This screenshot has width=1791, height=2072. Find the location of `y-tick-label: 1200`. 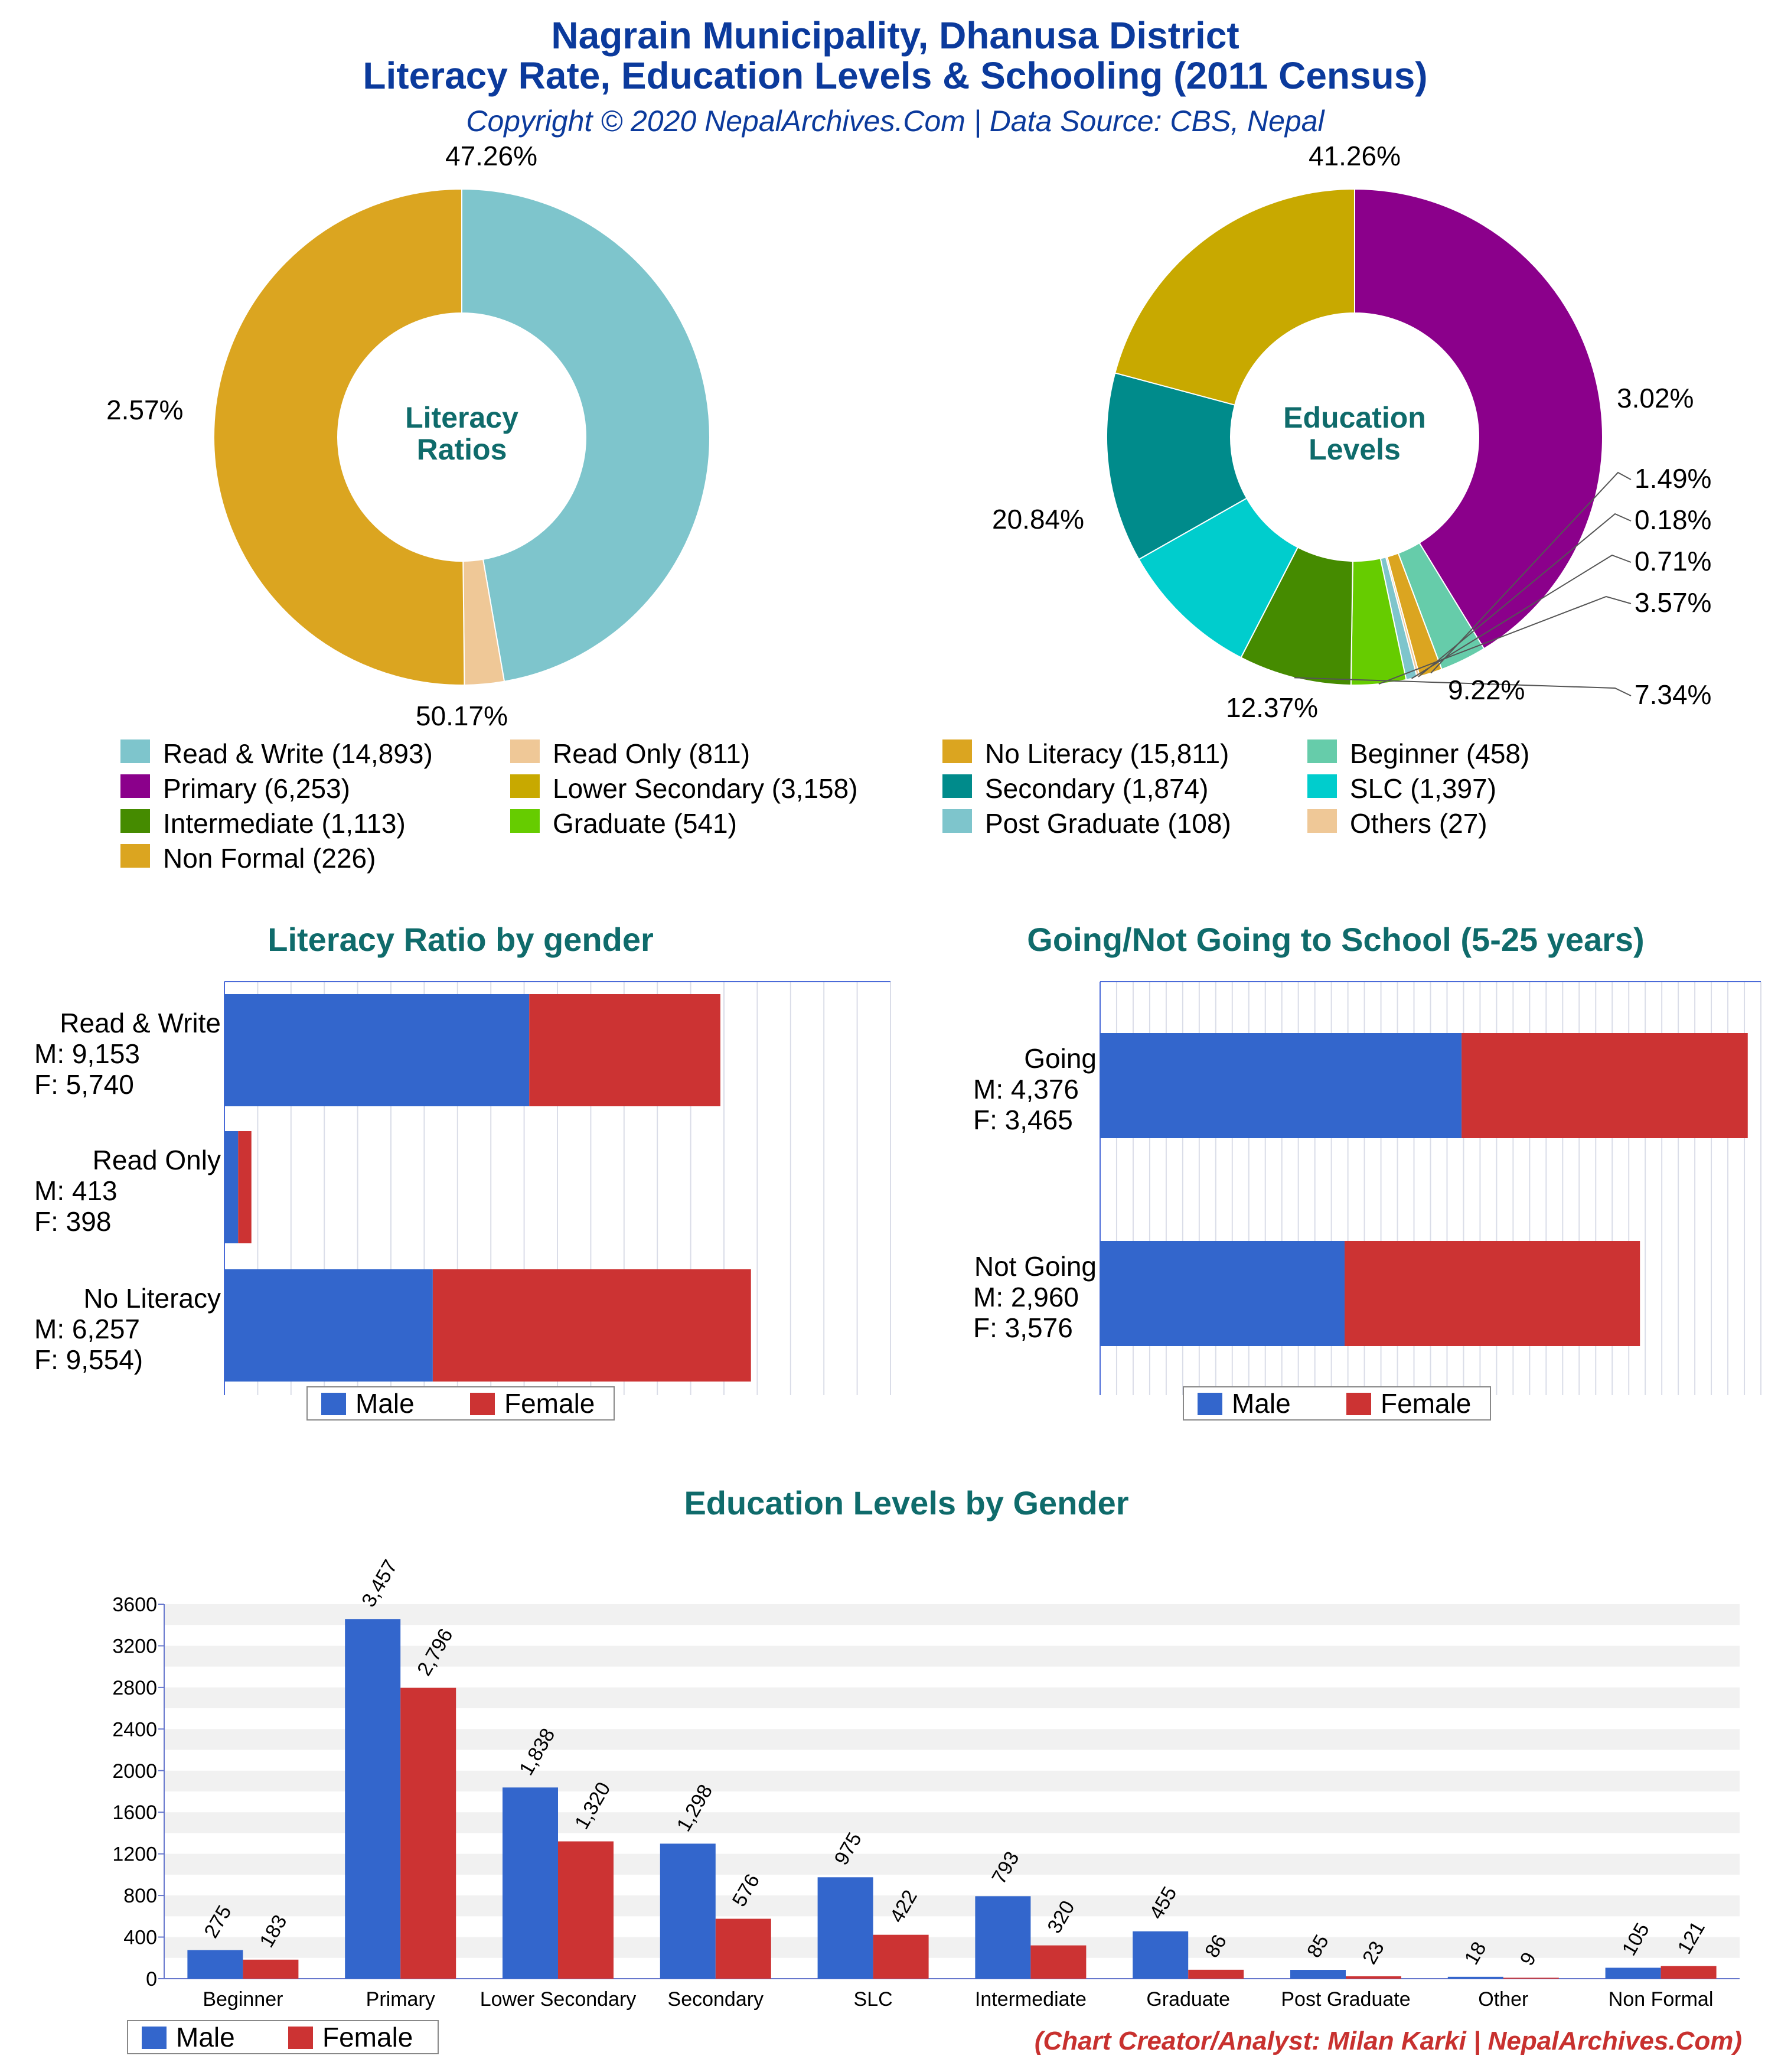

y-tick-label: 1200 is located at coordinates (134, 1854).